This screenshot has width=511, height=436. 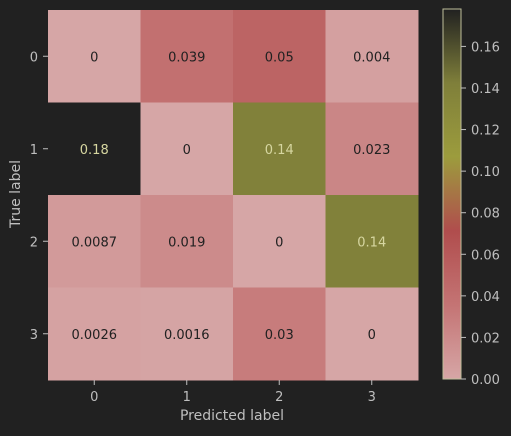 I want to click on cell-value-label: 0.039, so click(x=186, y=57).